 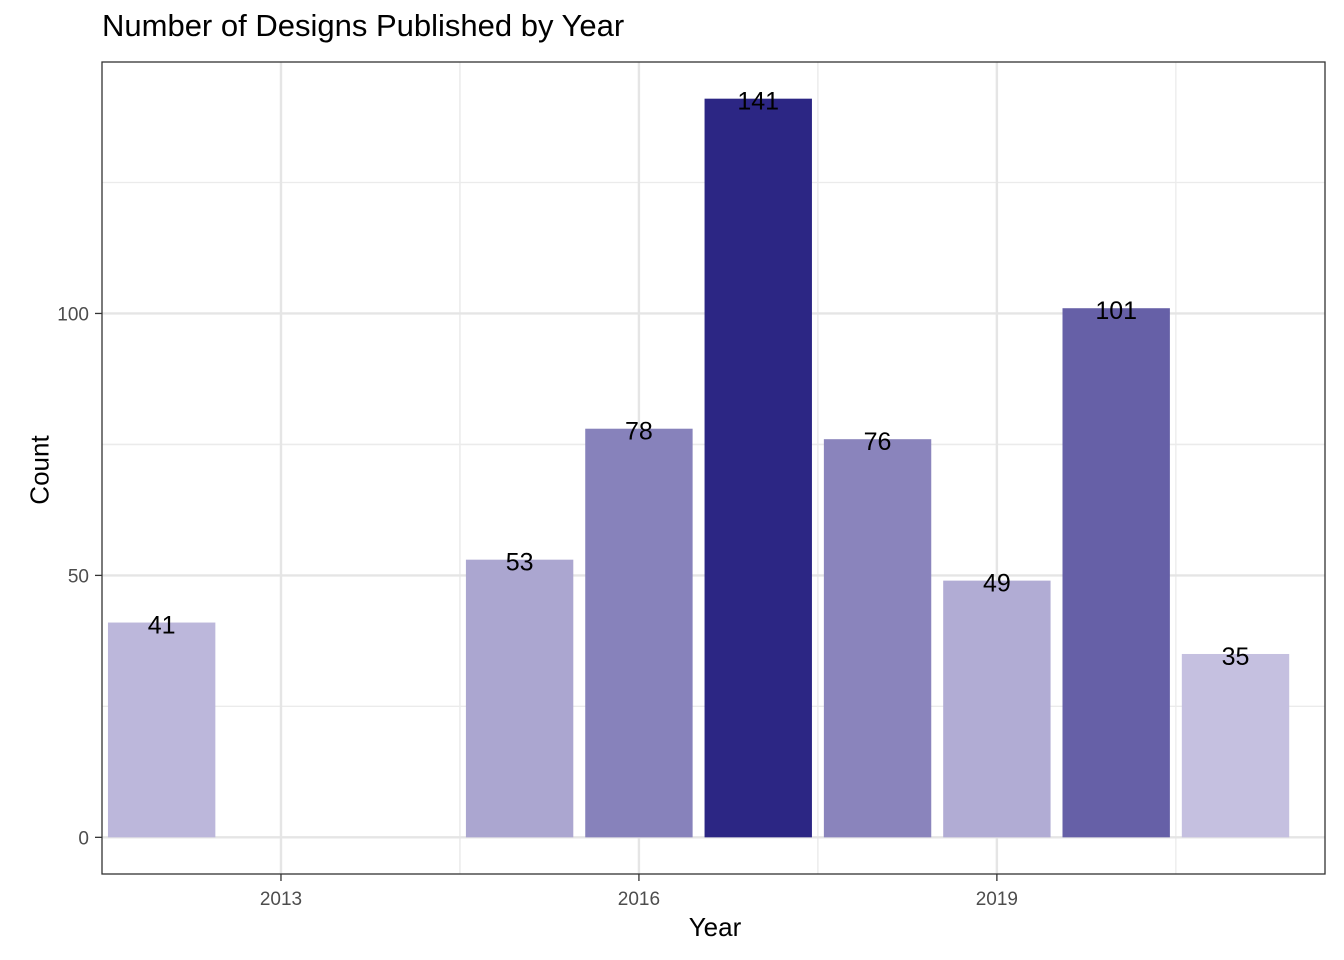 What do you see at coordinates (639, 899) in the screenshot?
I see `x-tick-label: 2016` at bounding box center [639, 899].